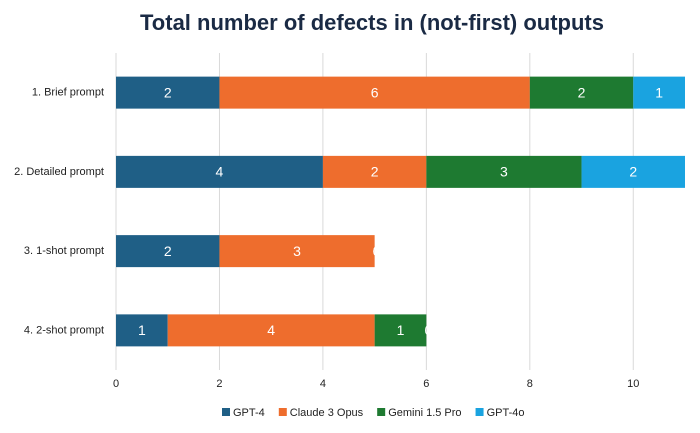 The height and width of the screenshot is (433, 700). Describe the element at coordinates (64, 330) in the screenshot. I see `y-tick-label: 4. 2-shot prompt` at that location.